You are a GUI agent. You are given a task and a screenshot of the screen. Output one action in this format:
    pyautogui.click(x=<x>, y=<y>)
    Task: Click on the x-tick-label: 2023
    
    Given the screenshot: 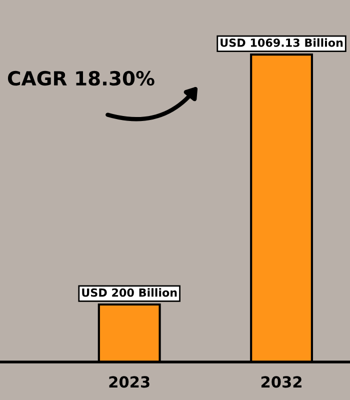 What is the action you would take?
    pyautogui.click(x=129, y=382)
    